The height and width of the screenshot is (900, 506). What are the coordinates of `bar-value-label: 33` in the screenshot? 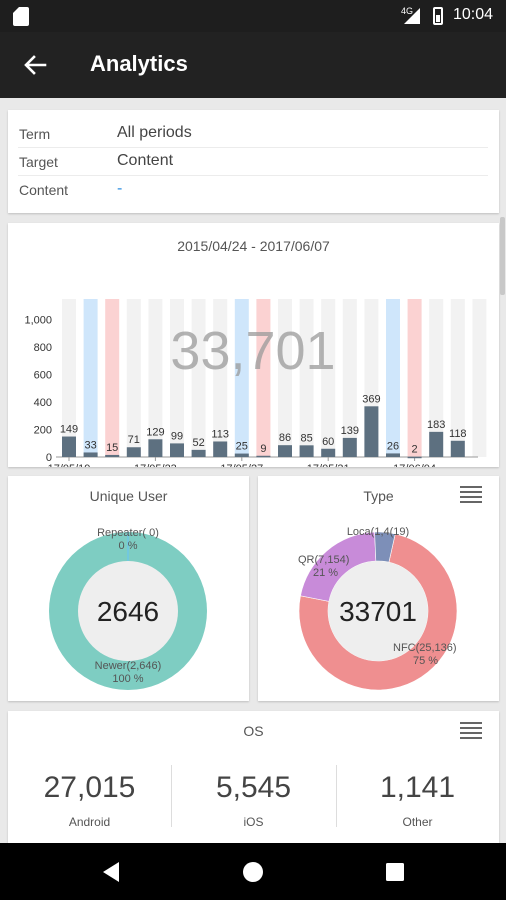 It's located at (90, 445).